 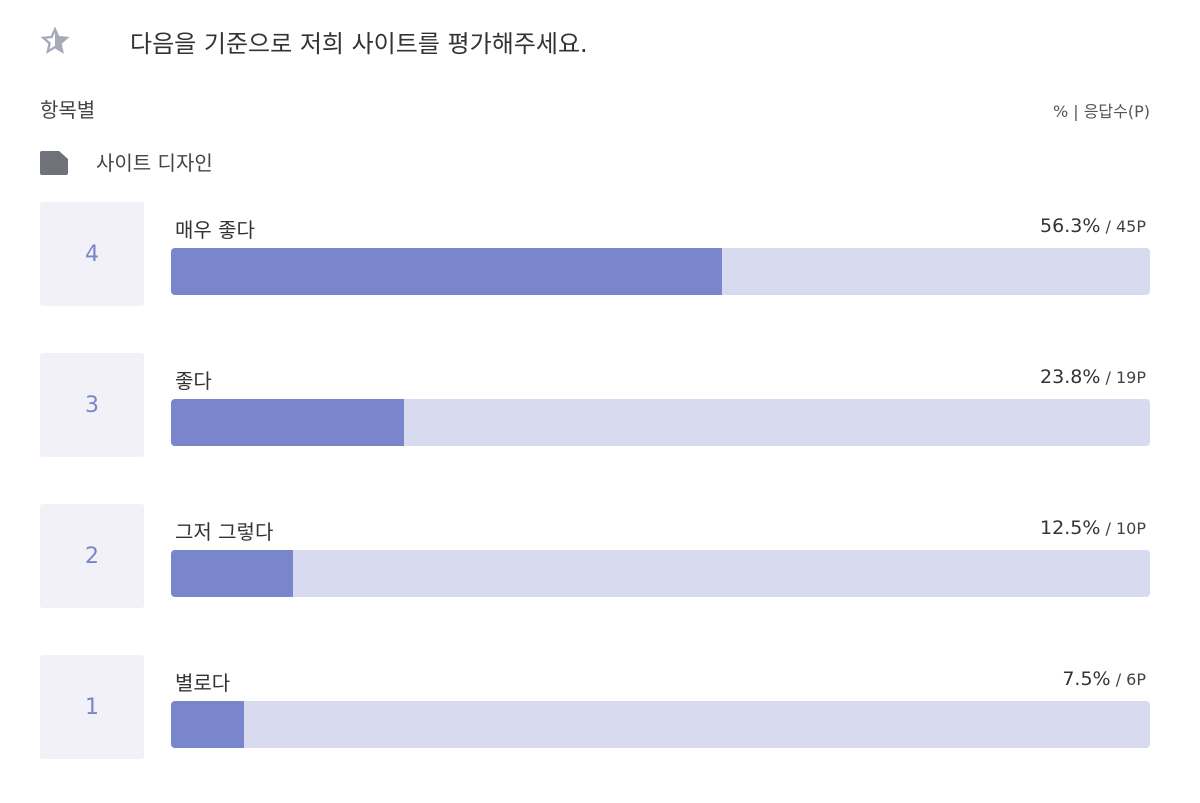 I want to click on star-icon, so click(x=55, y=41).